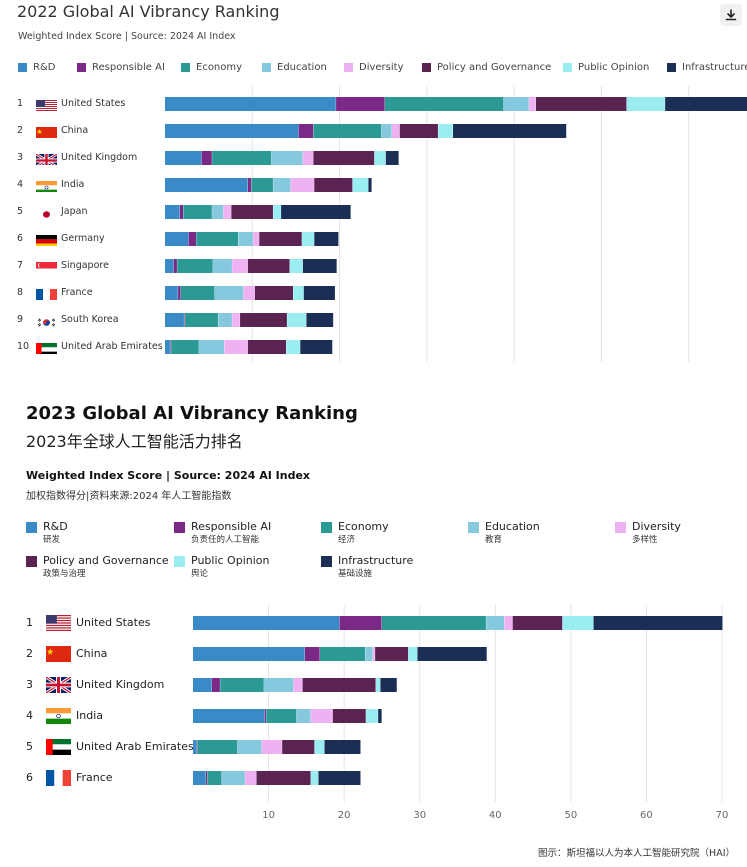 The height and width of the screenshot is (867, 747). Describe the element at coordinates (29, 684) in the screenshot. I see `chart-2023-rank: 3` at that location.